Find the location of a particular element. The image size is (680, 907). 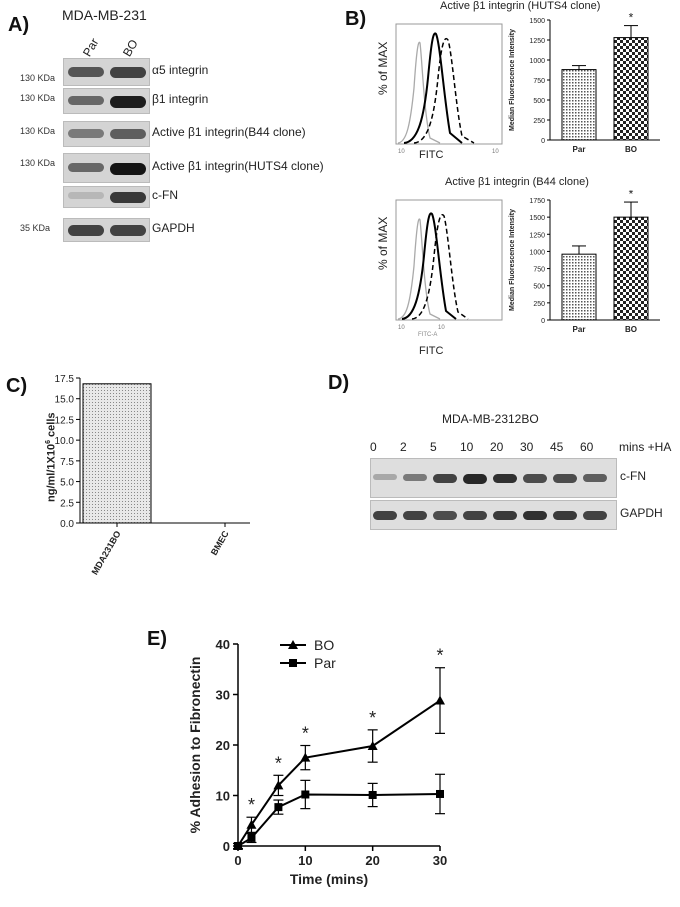

blot-row-label: GAPDH is located at coordinates (173, 228).